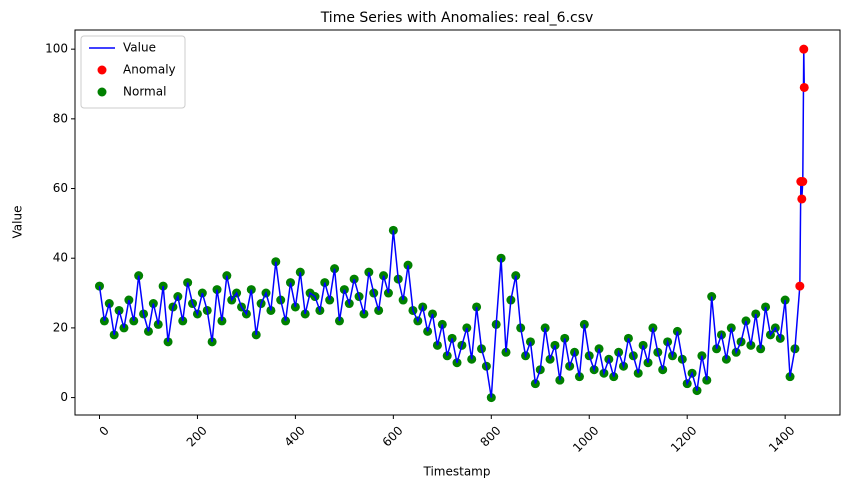 The width and height of the screenshot is (850, 491). Describe the element at coordinates (197, 436) in the screenshot. I see `x-tick-label: 200` at that location.